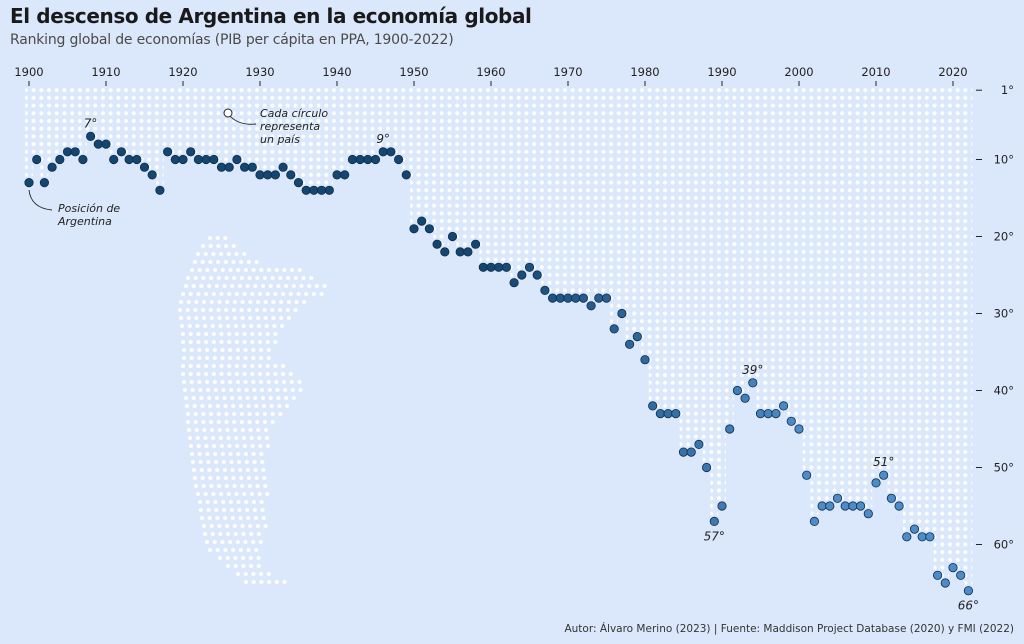  What do you see at coordinates (168, 152) in the screenshot?
I see `rank-point-1918` at bounding box center [168, 152].